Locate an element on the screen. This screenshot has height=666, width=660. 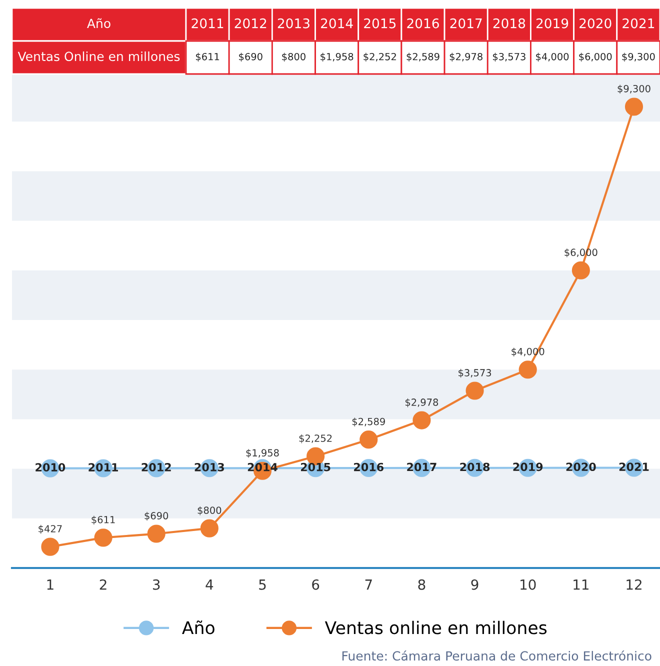
data-label: 2017 is located at coordinates (421, 467).